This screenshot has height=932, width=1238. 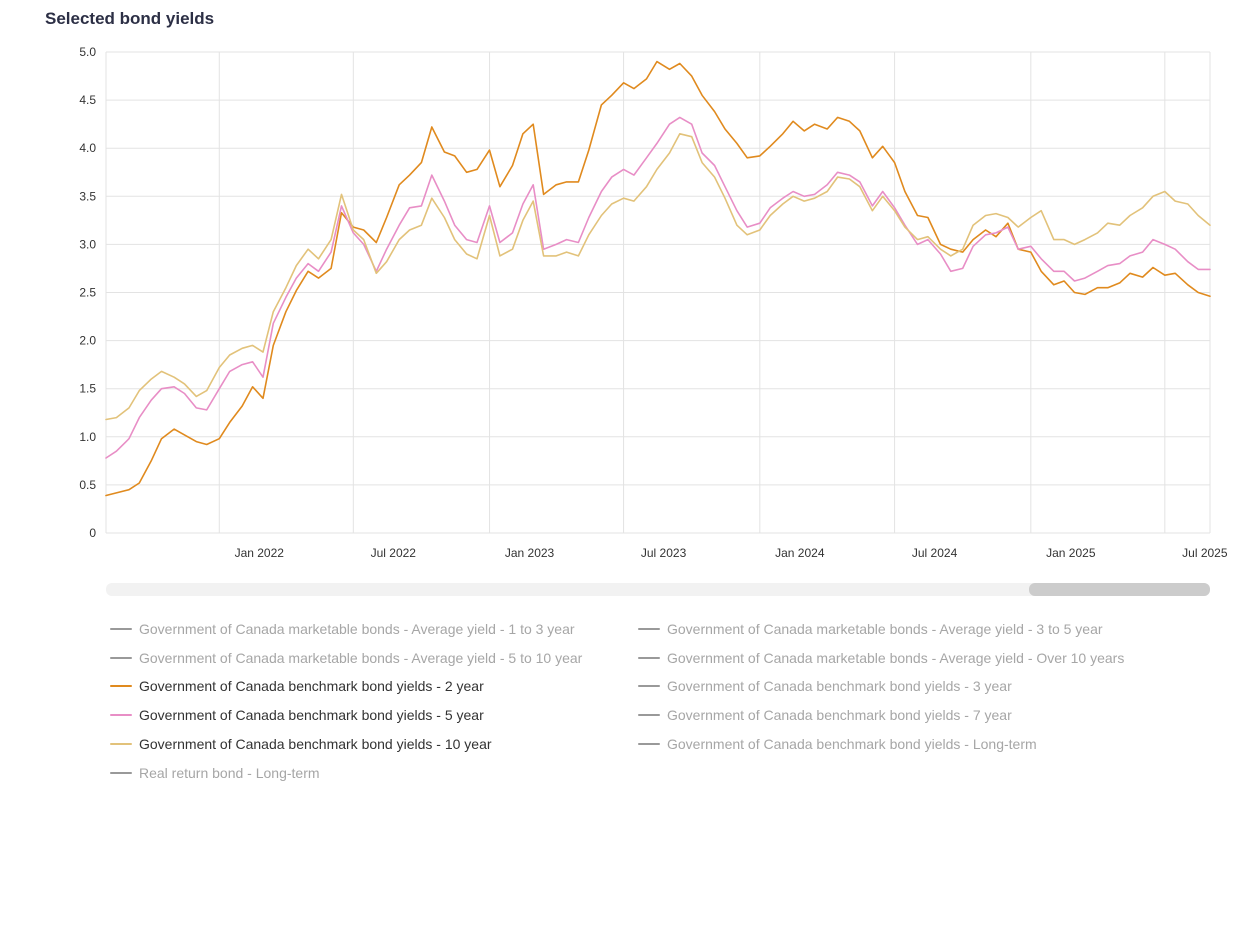 What do you see at coordinates (229, 772) in the screenshot?
I see `legend-label: Real return bond - Long-term` at bounding box center [229, 772].